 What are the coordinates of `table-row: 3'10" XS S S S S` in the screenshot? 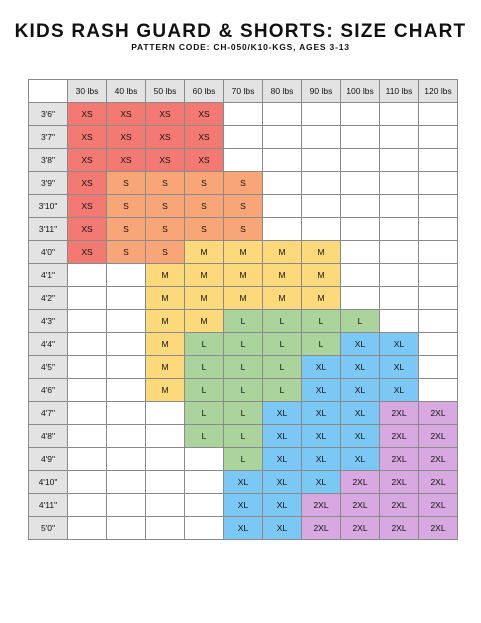 It's located at (243, 206).